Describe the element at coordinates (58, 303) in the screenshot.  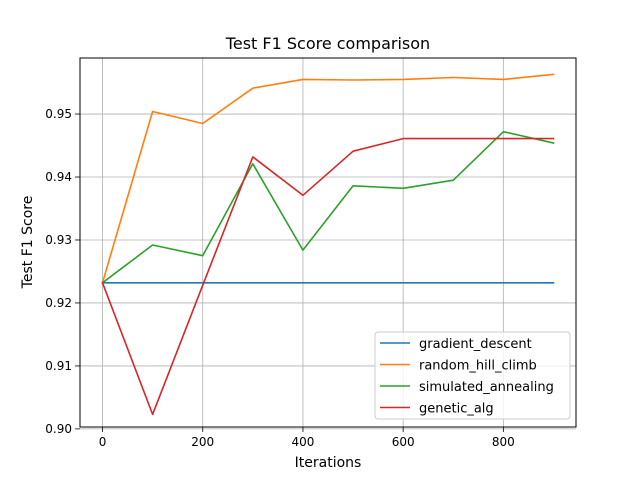
I see `y-tick-label: 0.92` at that location.